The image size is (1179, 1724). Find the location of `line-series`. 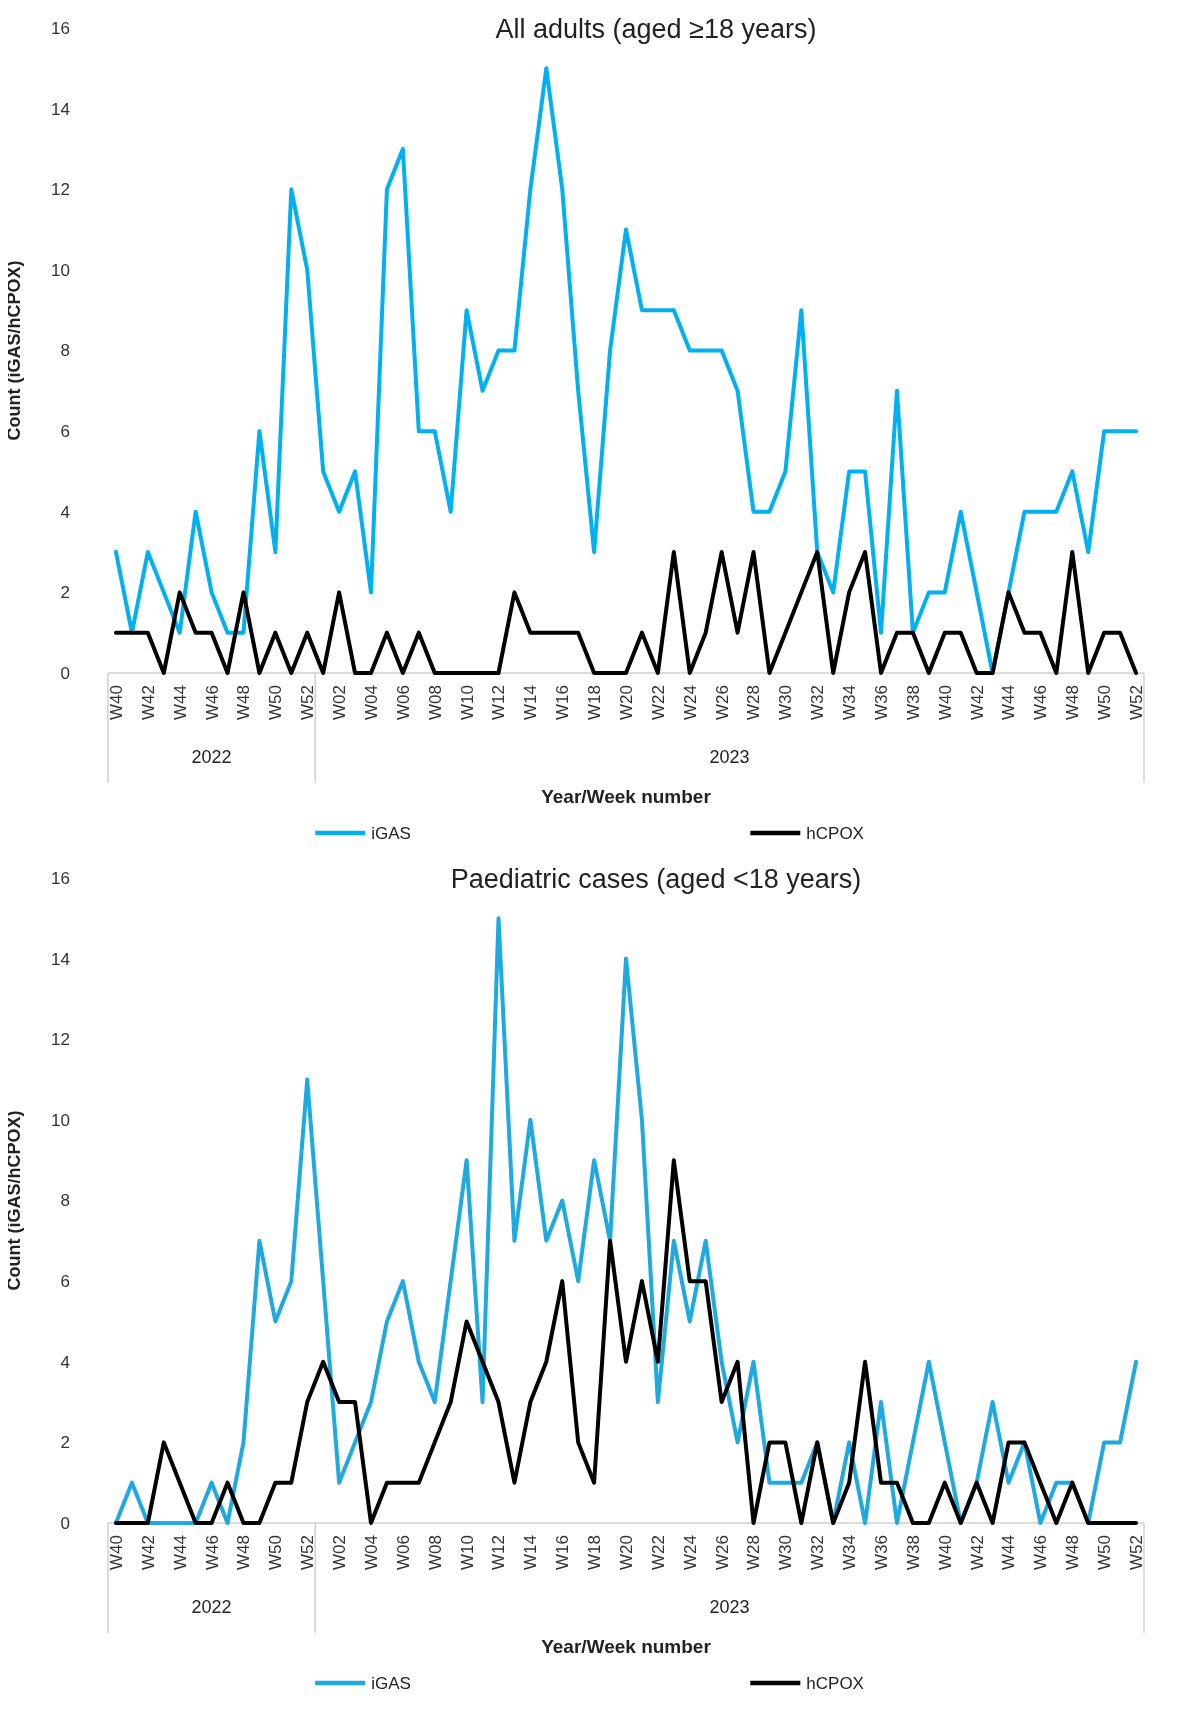

line-series is located at coordinates (626, 612).